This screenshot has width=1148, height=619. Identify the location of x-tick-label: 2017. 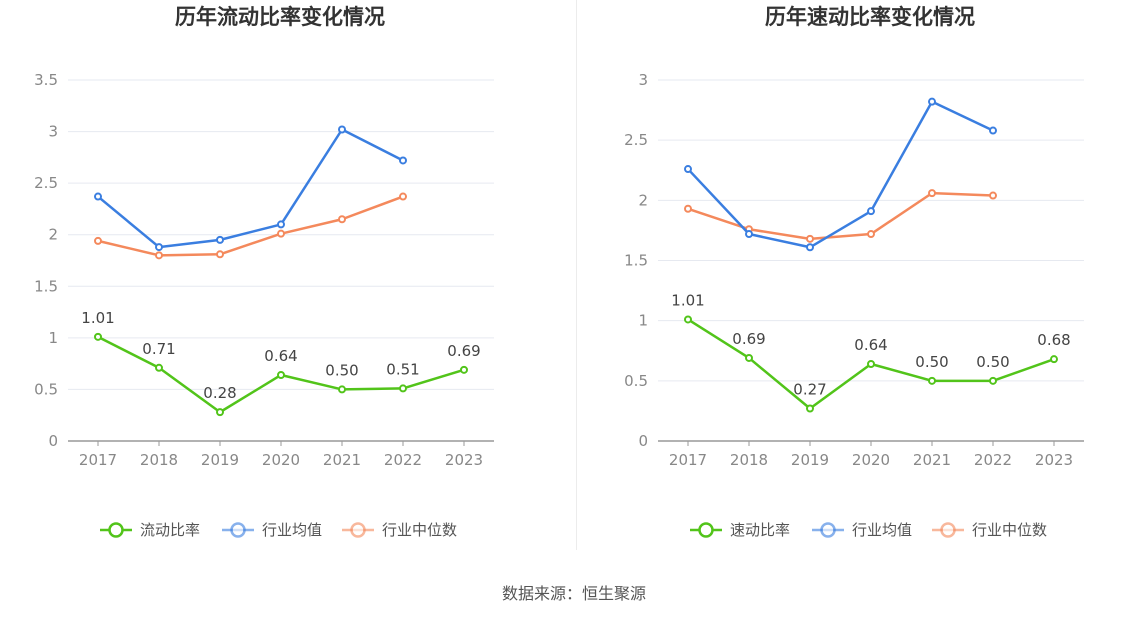
(688, 460).